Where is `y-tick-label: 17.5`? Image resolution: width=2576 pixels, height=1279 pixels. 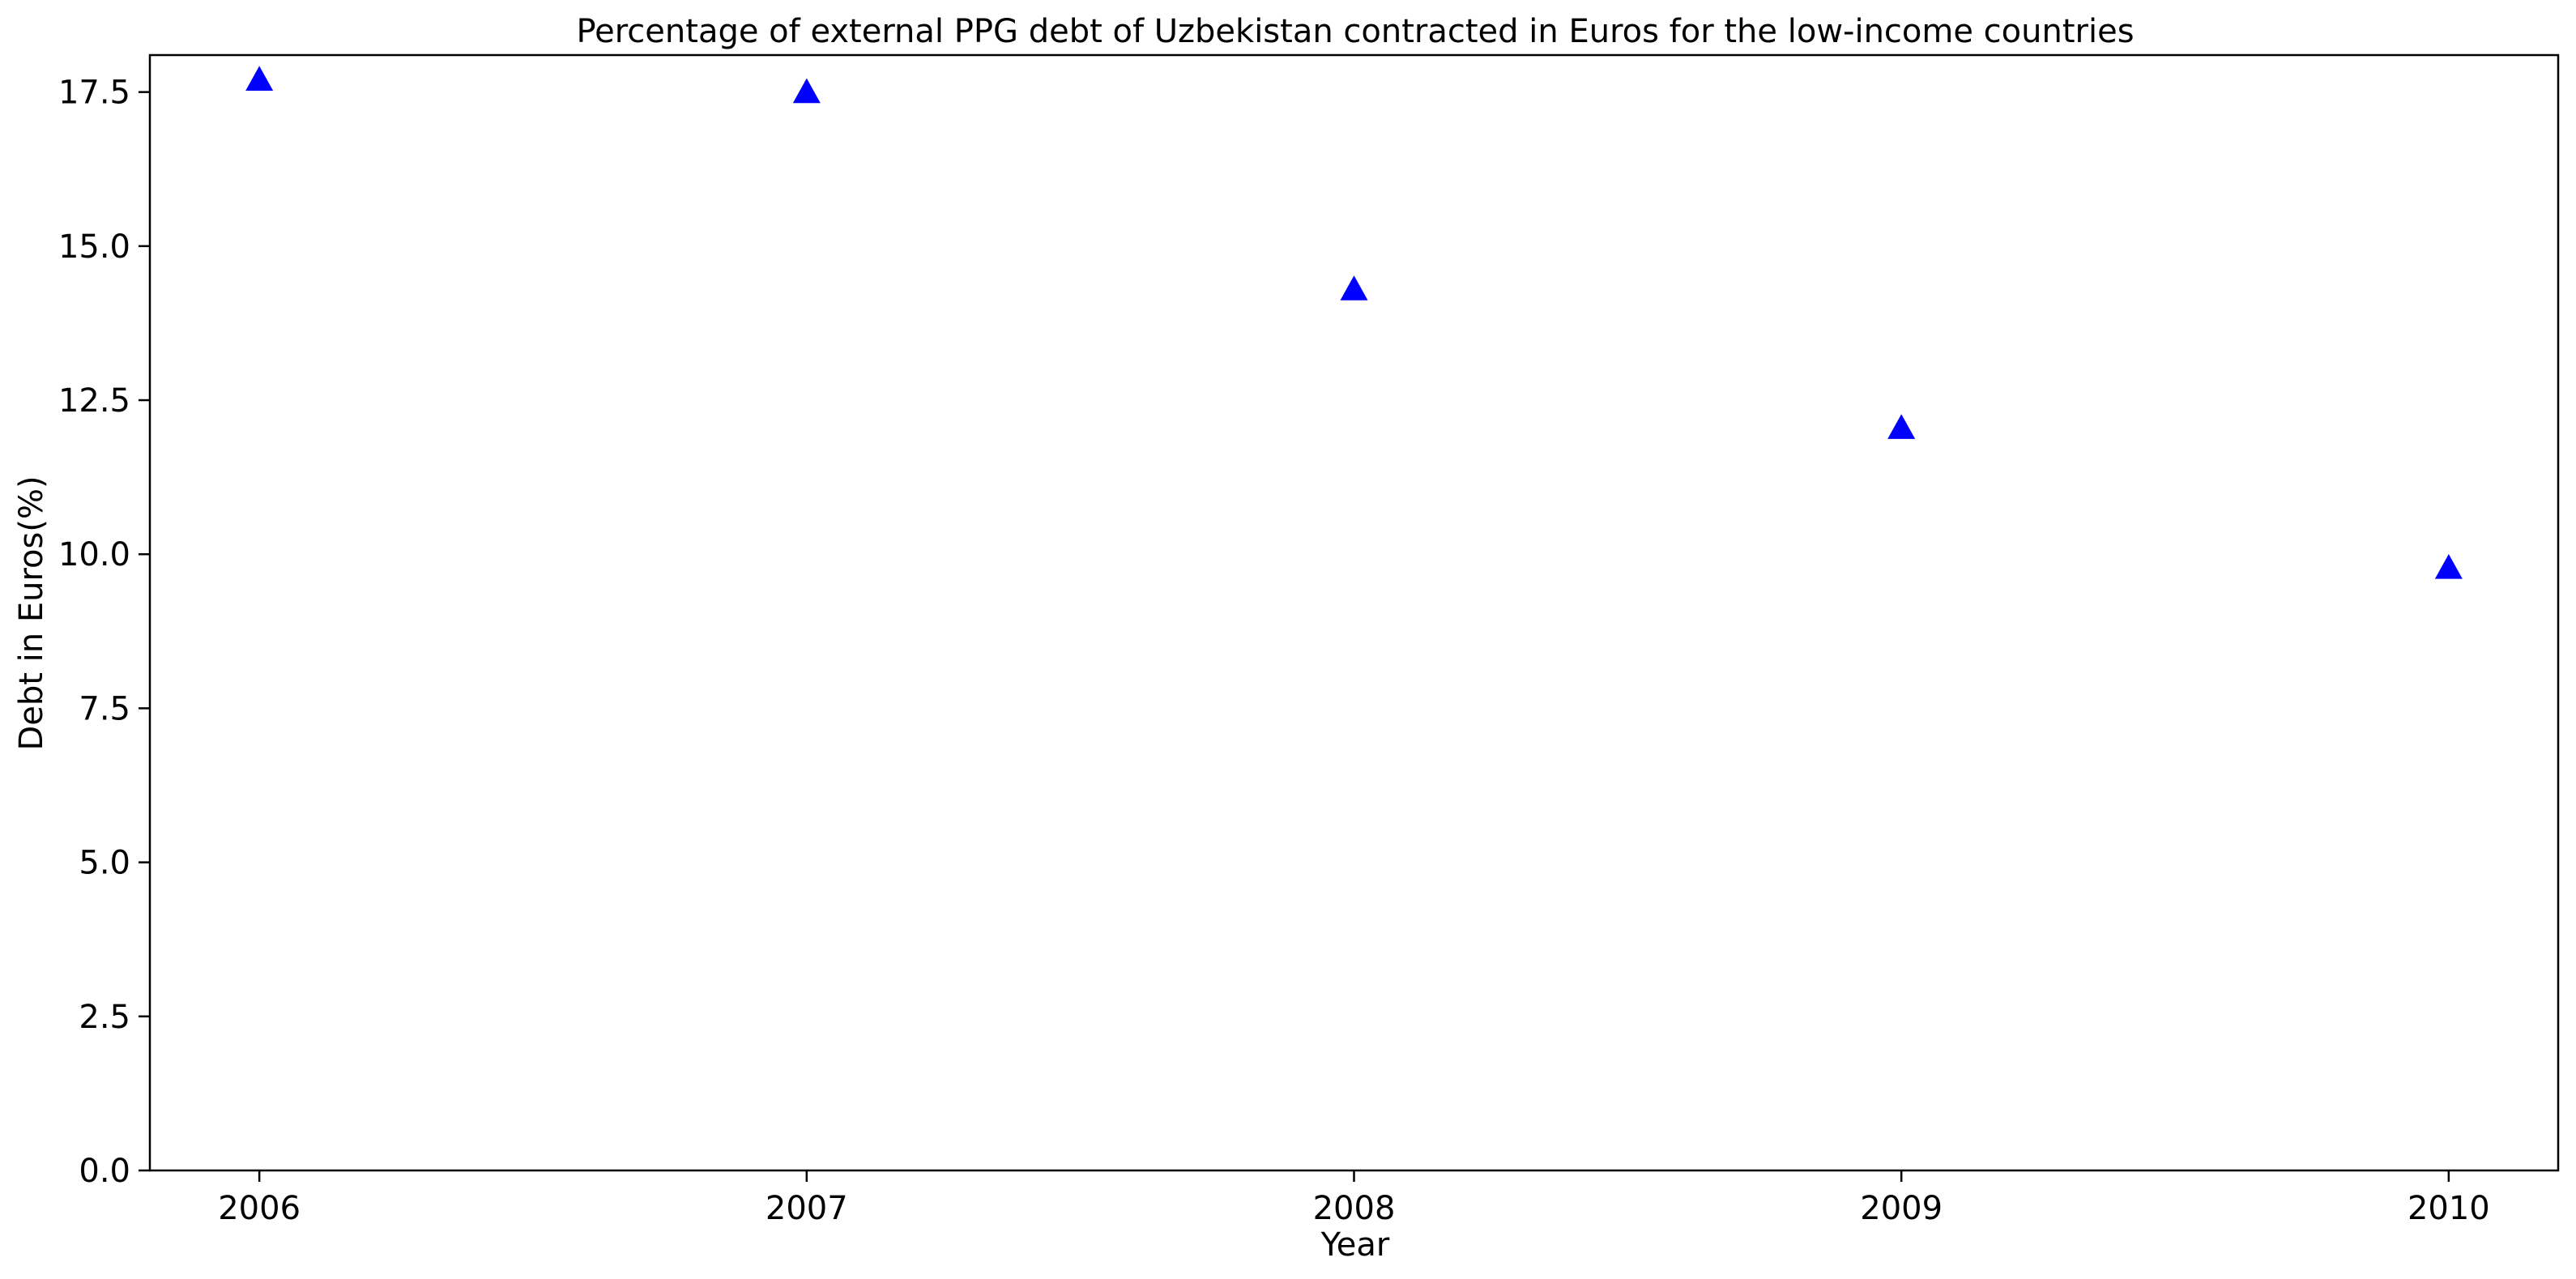
y-tick-label: 17.5 is located at coordinates (94, 93).